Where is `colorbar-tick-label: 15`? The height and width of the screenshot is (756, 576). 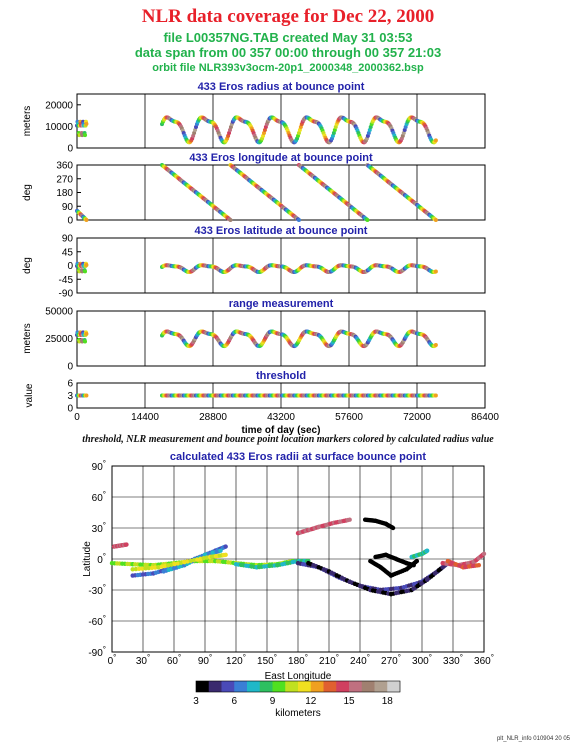
colorbar-tick-label: 15 is located at coordinates (349, 701).